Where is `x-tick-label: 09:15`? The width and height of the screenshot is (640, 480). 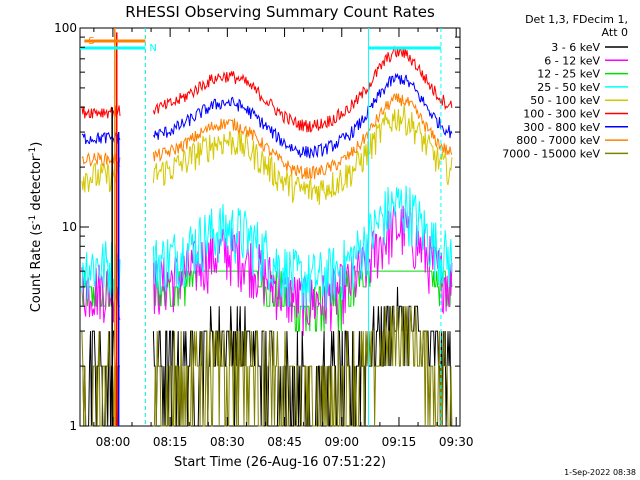 x-tick-label: 09:15 is located at coordinates (399, 442).